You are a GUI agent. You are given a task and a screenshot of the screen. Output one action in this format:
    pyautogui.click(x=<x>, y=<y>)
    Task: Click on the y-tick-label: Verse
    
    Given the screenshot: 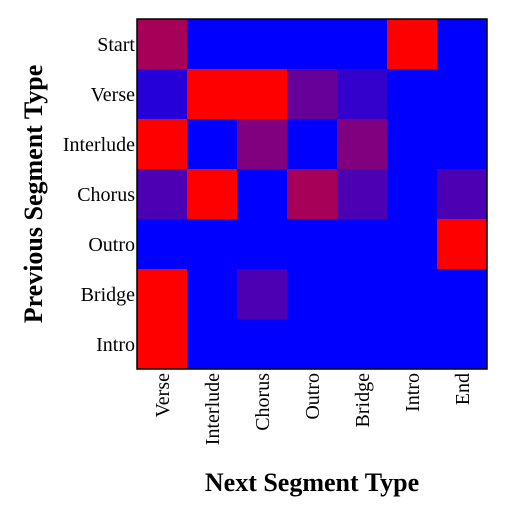 What is the action you would take?
    pyautogui.click(x=113, y=95)
    